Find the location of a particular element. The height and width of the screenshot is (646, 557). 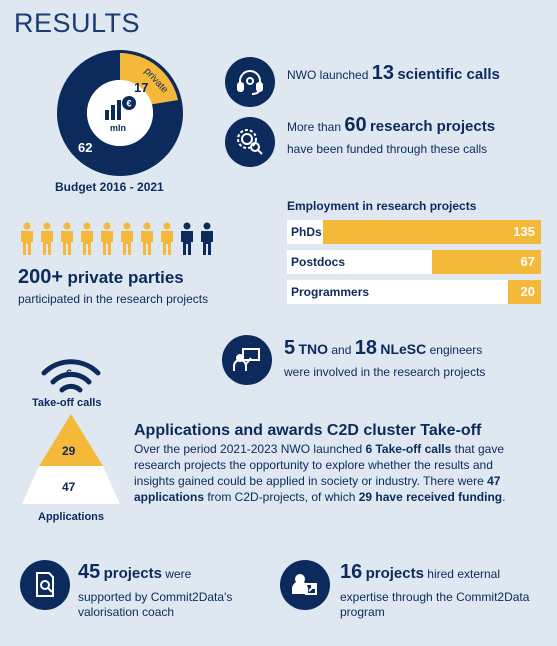

employment-row: Programmers 20 is located at coordinates (414, 292).